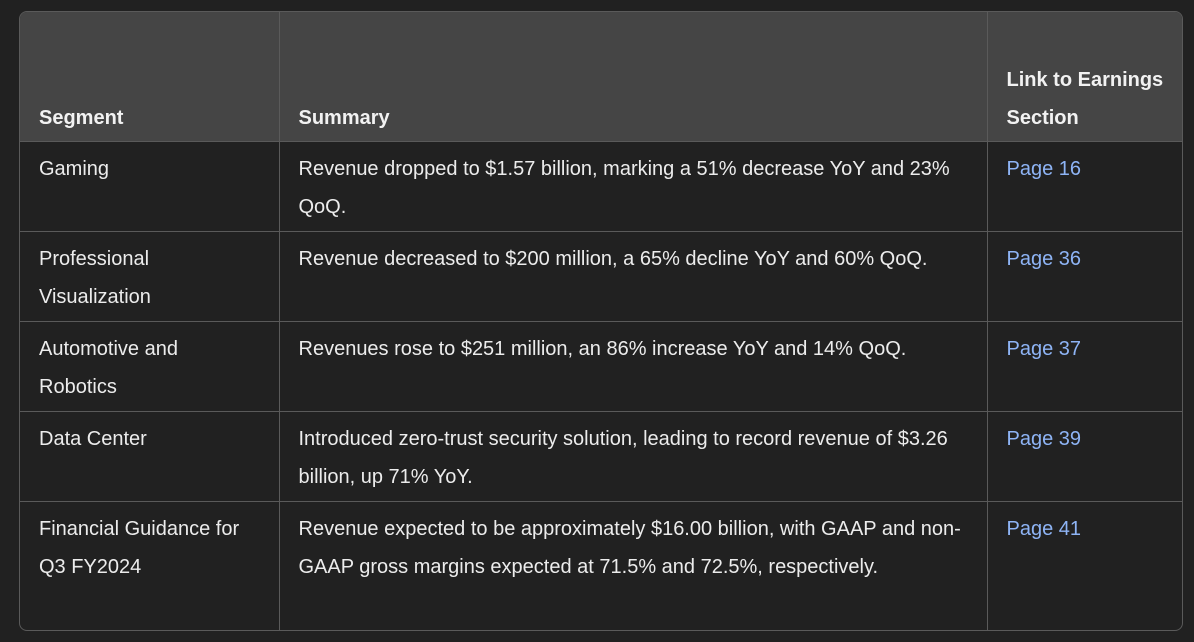 This screenshot has height=642, width=1194. Describe the element at coordinates (150, 565) in the screenshot. I see `segment-cell: Financial Guidance for Q3 FY2024` at that location.